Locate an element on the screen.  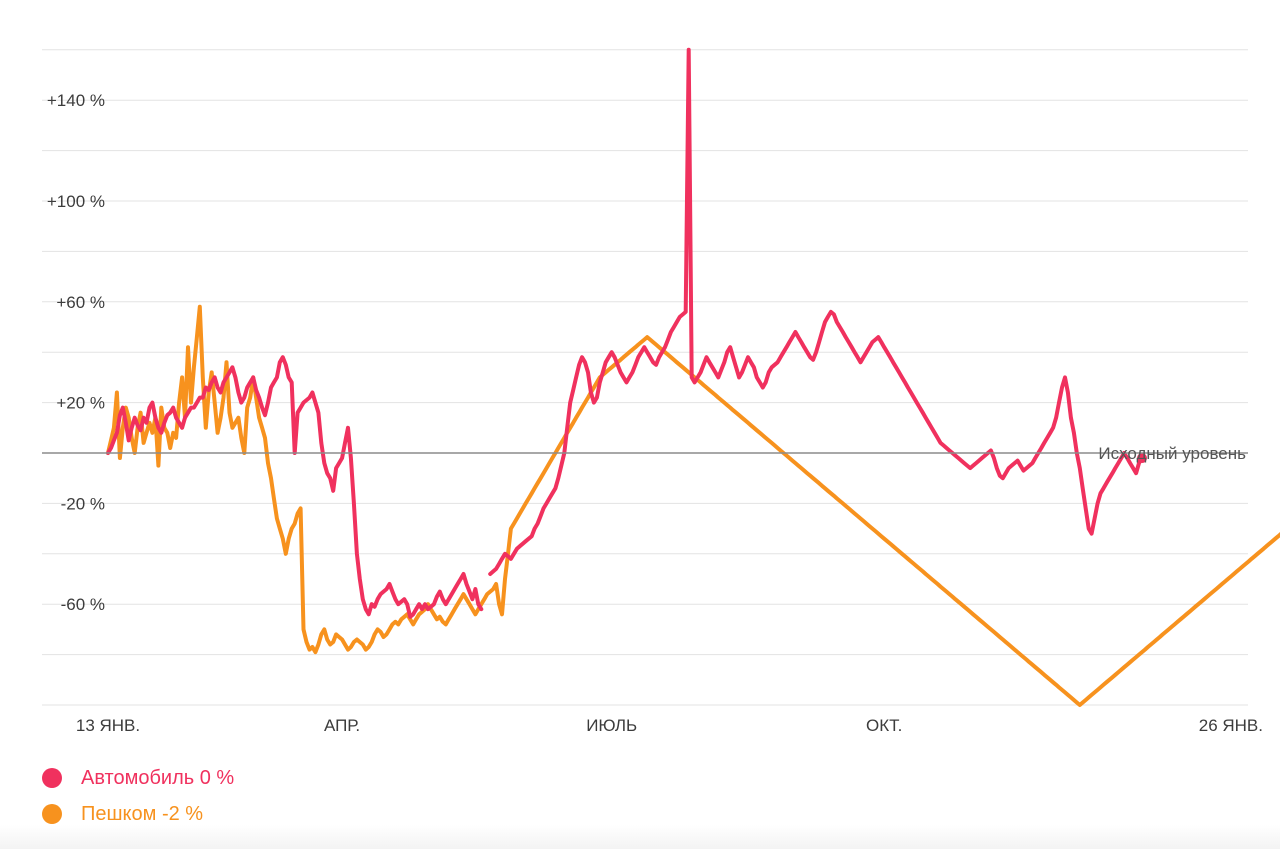
x-tick-label: ОКТ. is located at coordinates (884, 725).